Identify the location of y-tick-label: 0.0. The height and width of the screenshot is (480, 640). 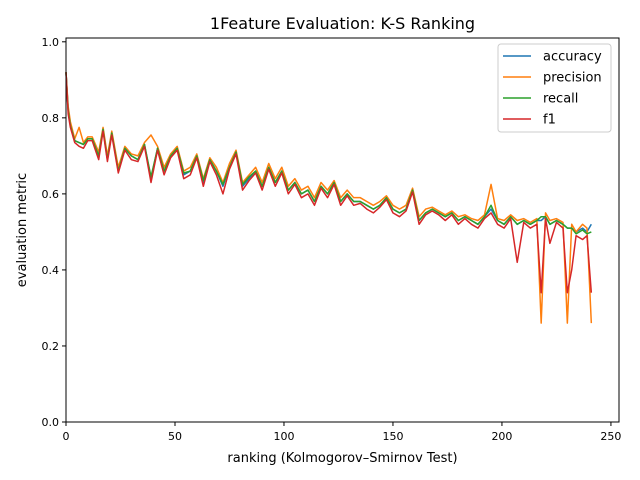
(51, 422).